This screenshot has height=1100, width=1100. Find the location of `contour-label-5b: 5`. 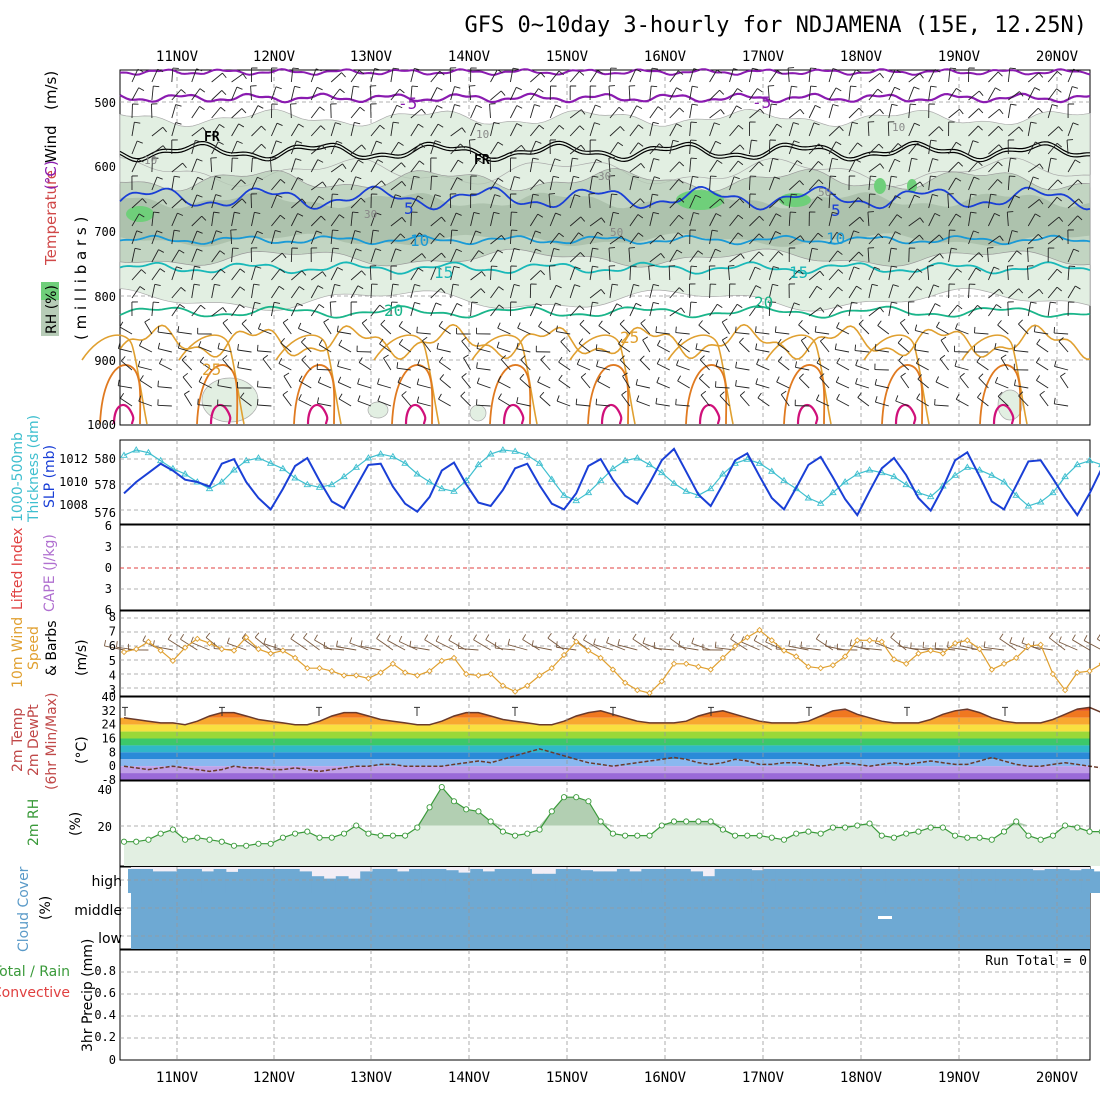

contour-label-5b: 5 is located at coordinates (836, 210).